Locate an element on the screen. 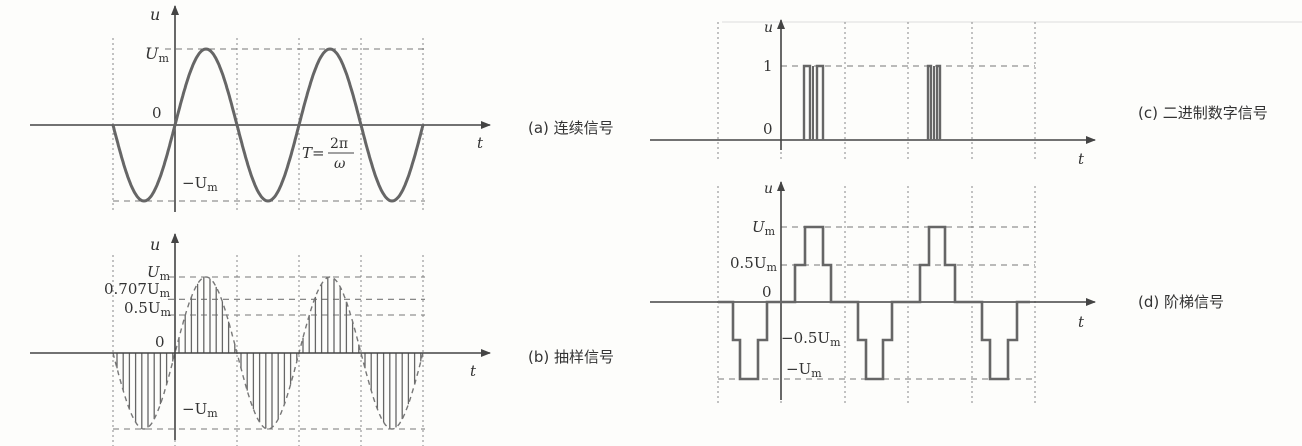 This screenshot has width=1302, height=446. panel-b-sample-lines is located at coordinates (269, 353).